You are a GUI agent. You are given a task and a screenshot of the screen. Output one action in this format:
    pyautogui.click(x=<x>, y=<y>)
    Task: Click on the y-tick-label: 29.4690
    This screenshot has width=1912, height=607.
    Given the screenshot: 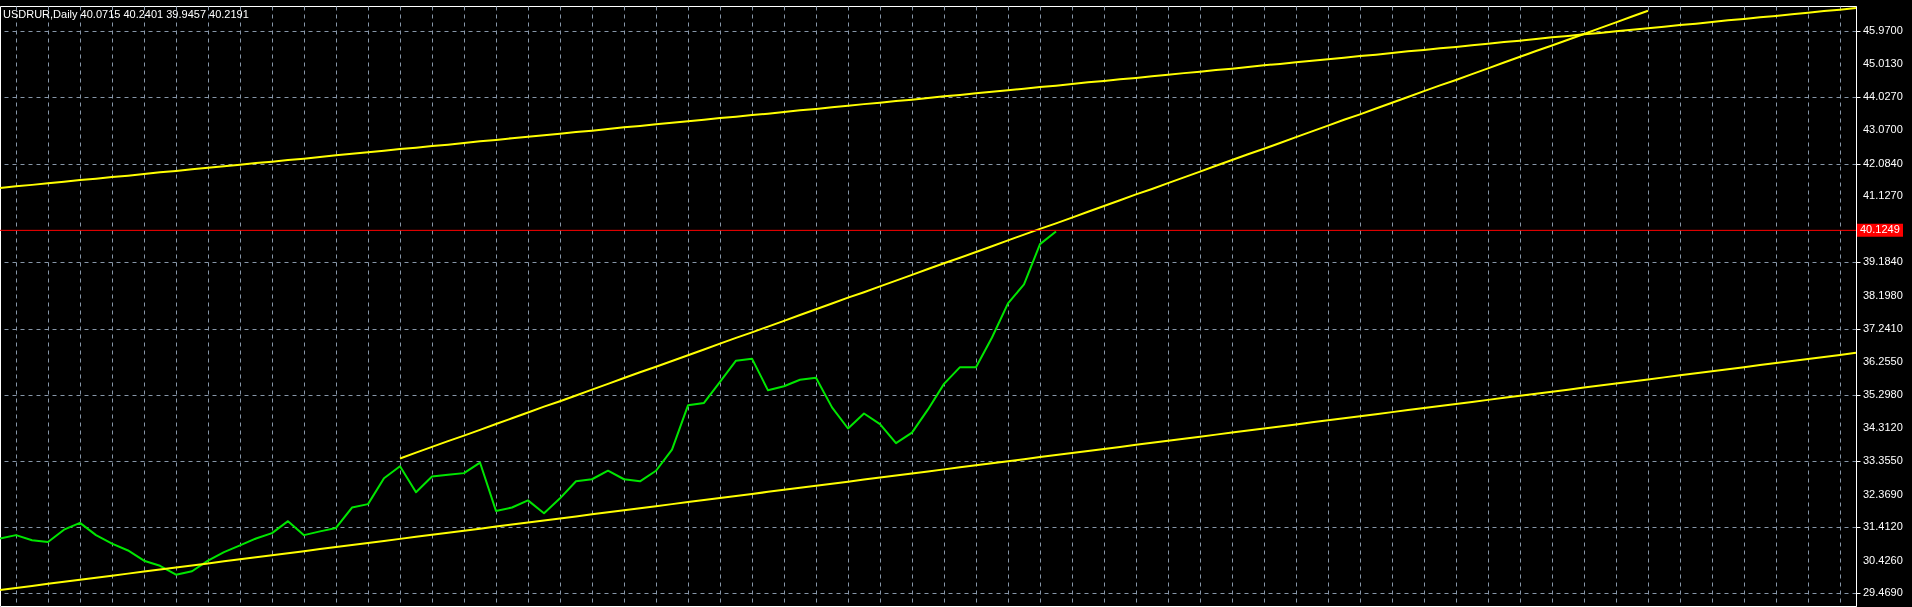 What is the action you would take?
    pyautogui.click(x=1883, y=592)
    